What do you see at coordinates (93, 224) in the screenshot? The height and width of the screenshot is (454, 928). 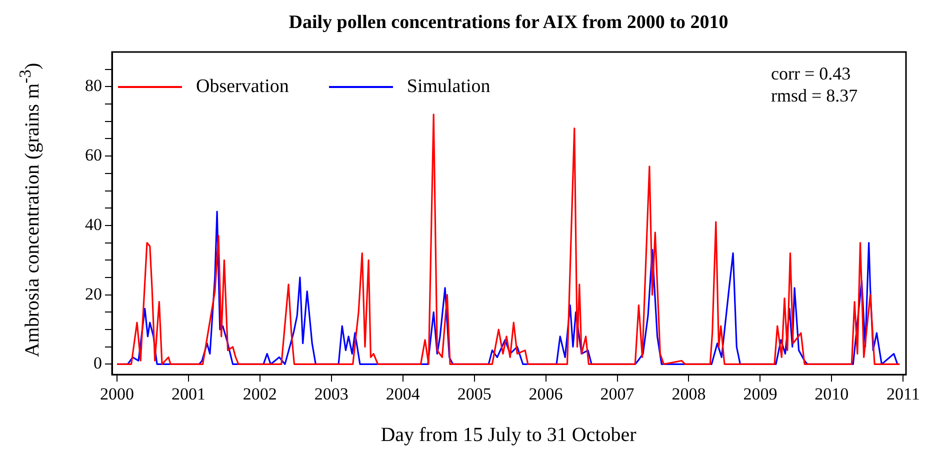 I see `y-tick-label: 40` at bounding box center [93, 224].